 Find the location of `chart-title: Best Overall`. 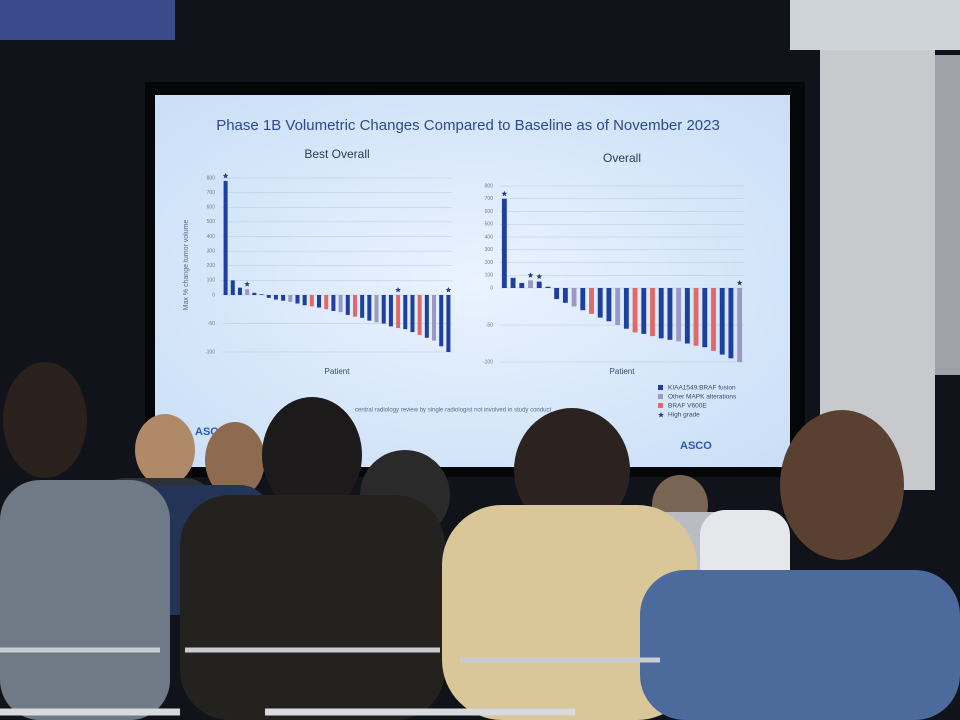

chart-title: Best Overall is located at coordinates (336, 154).